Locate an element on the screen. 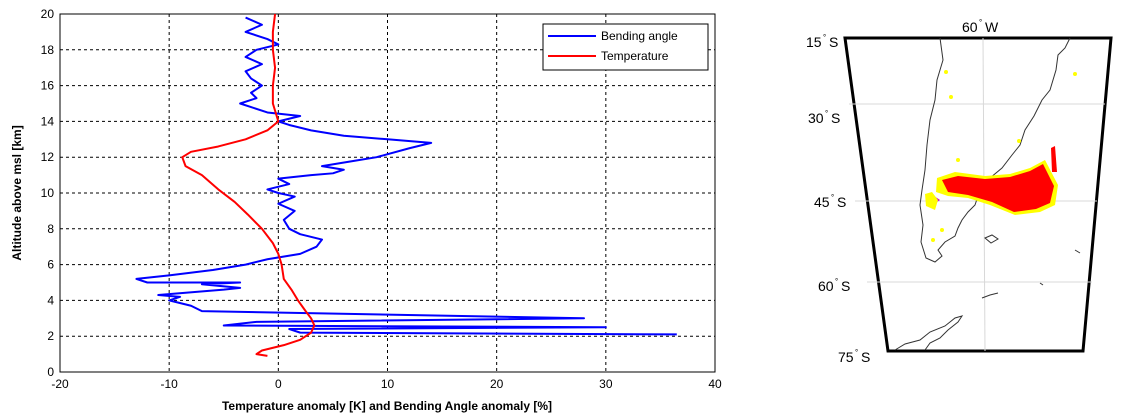 Image resolution: width=1125 pixels, height=416 pixels. longitude-label-60w: 60 ° W is located at coordinates (980, 26).